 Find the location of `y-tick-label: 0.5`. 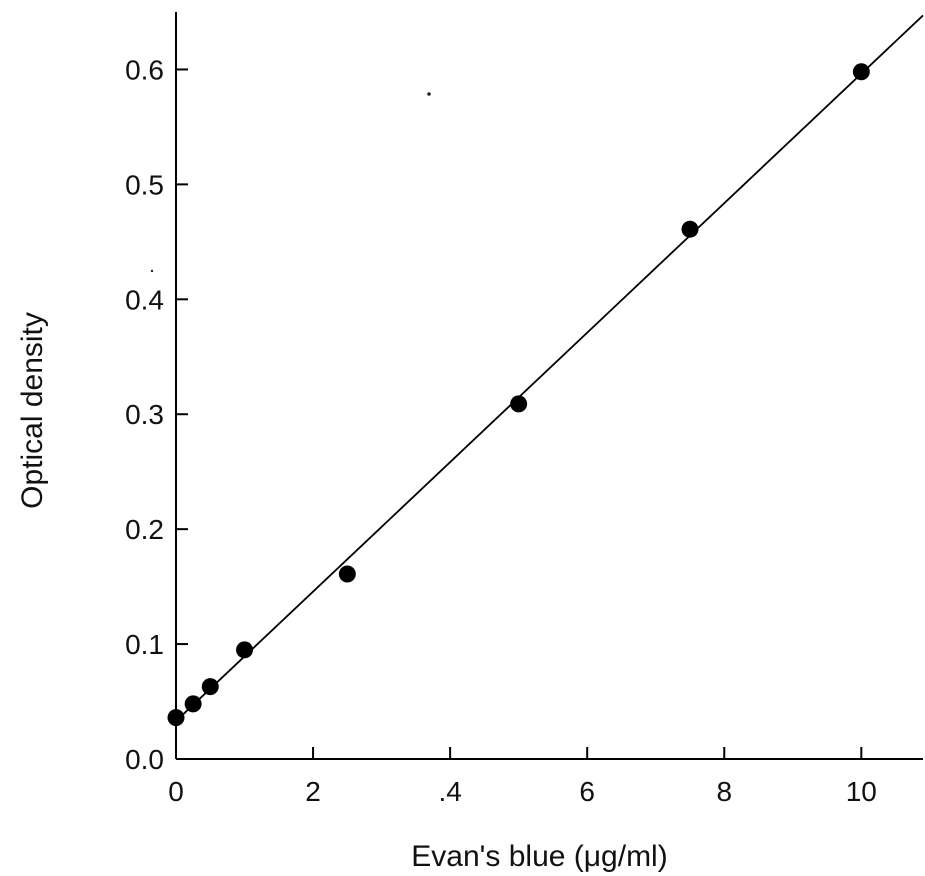

y-tick-label: 0.5 is located at coordinates (144, 184).